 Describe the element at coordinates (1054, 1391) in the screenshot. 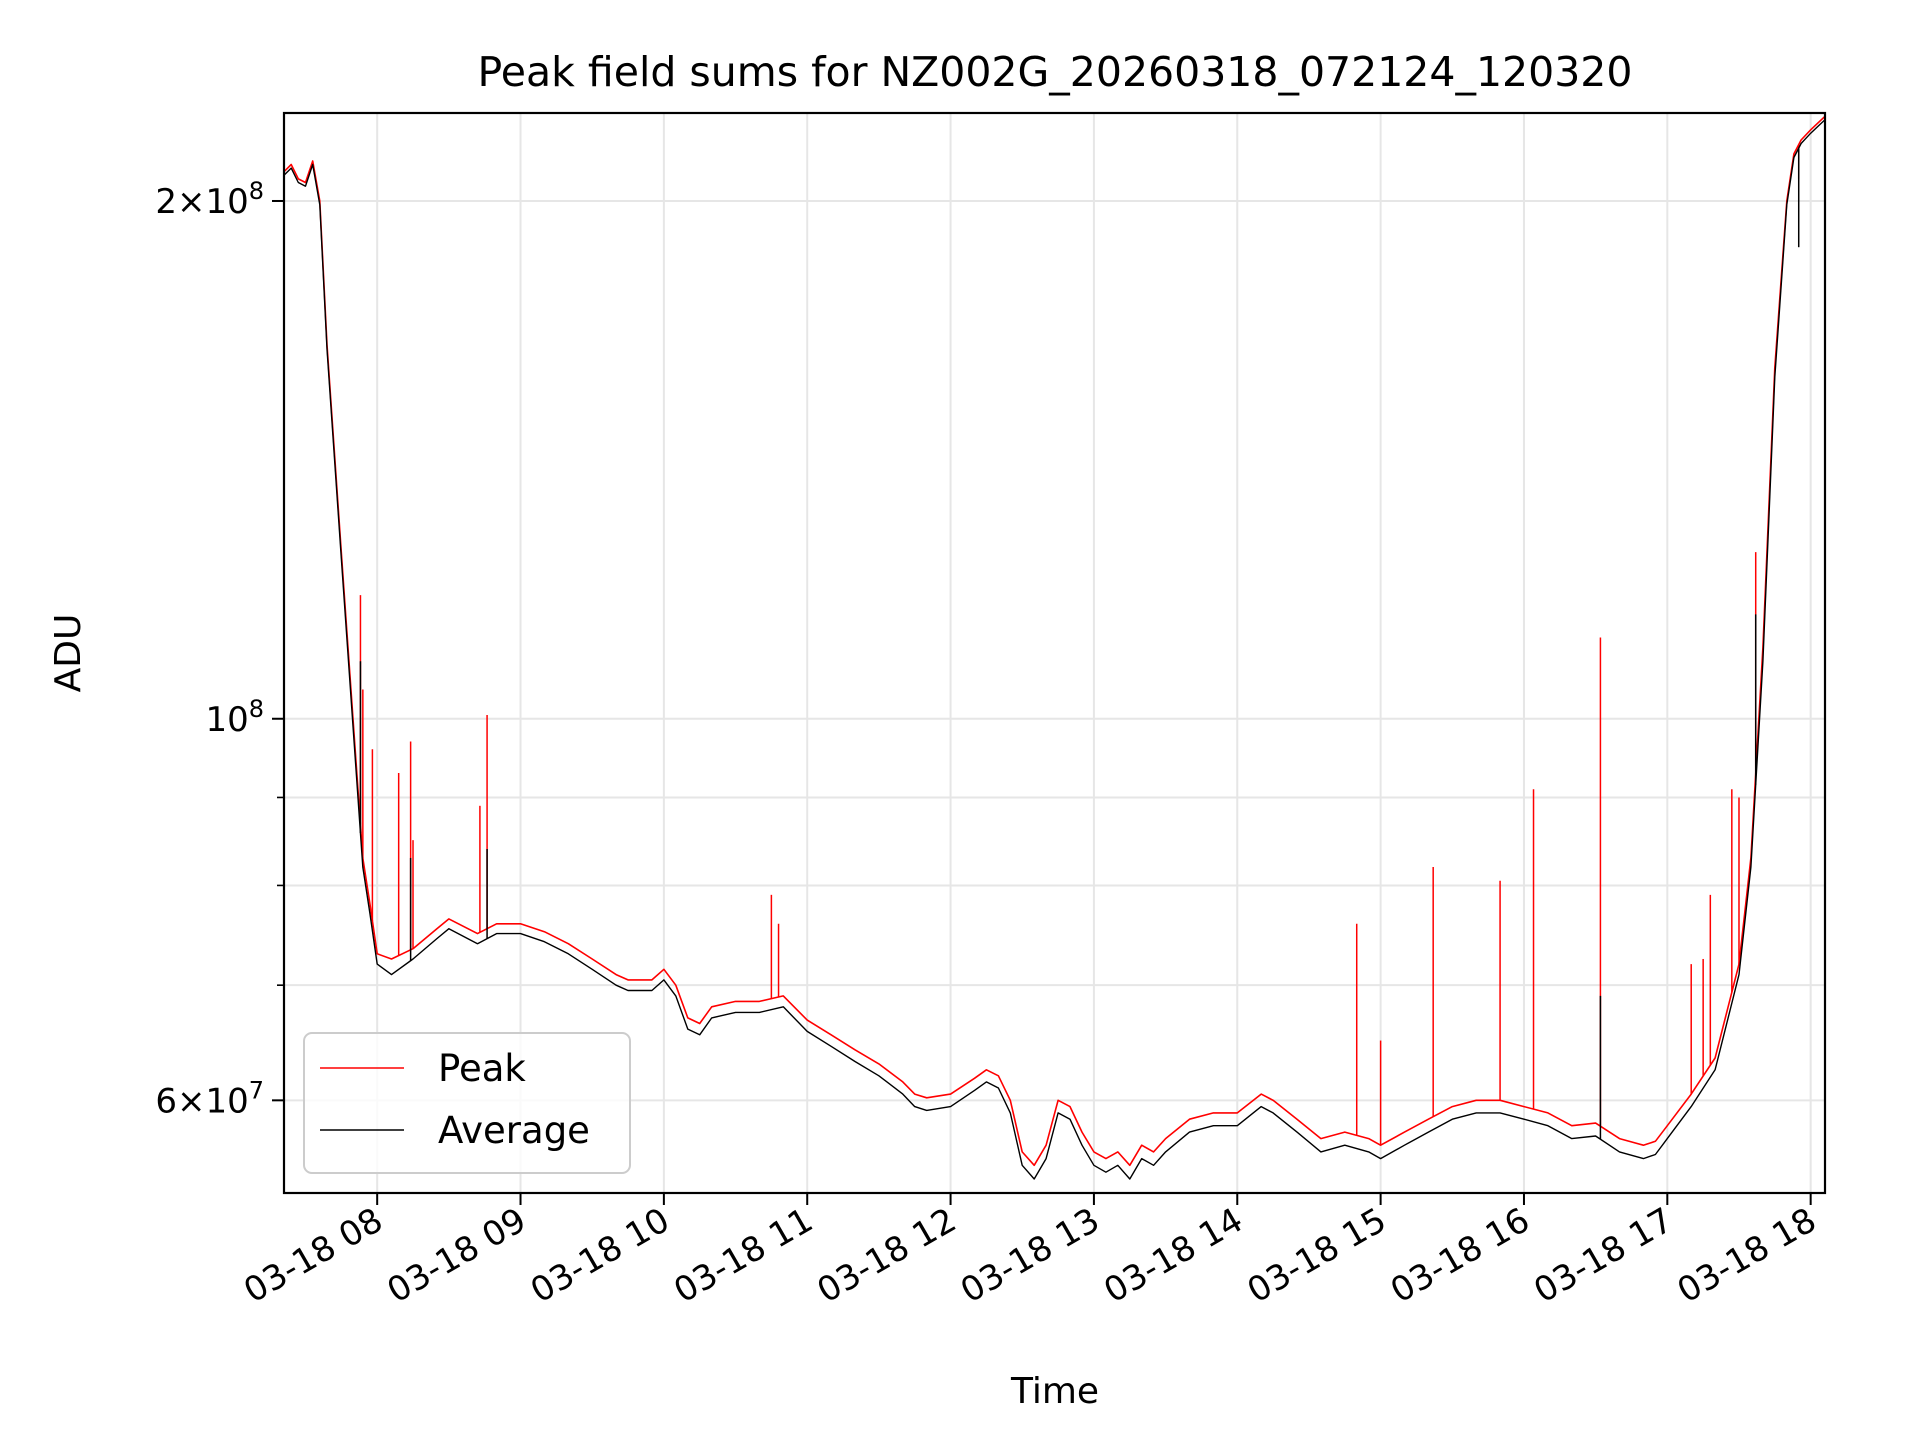

I see `x-axis-label: Time` at that location.